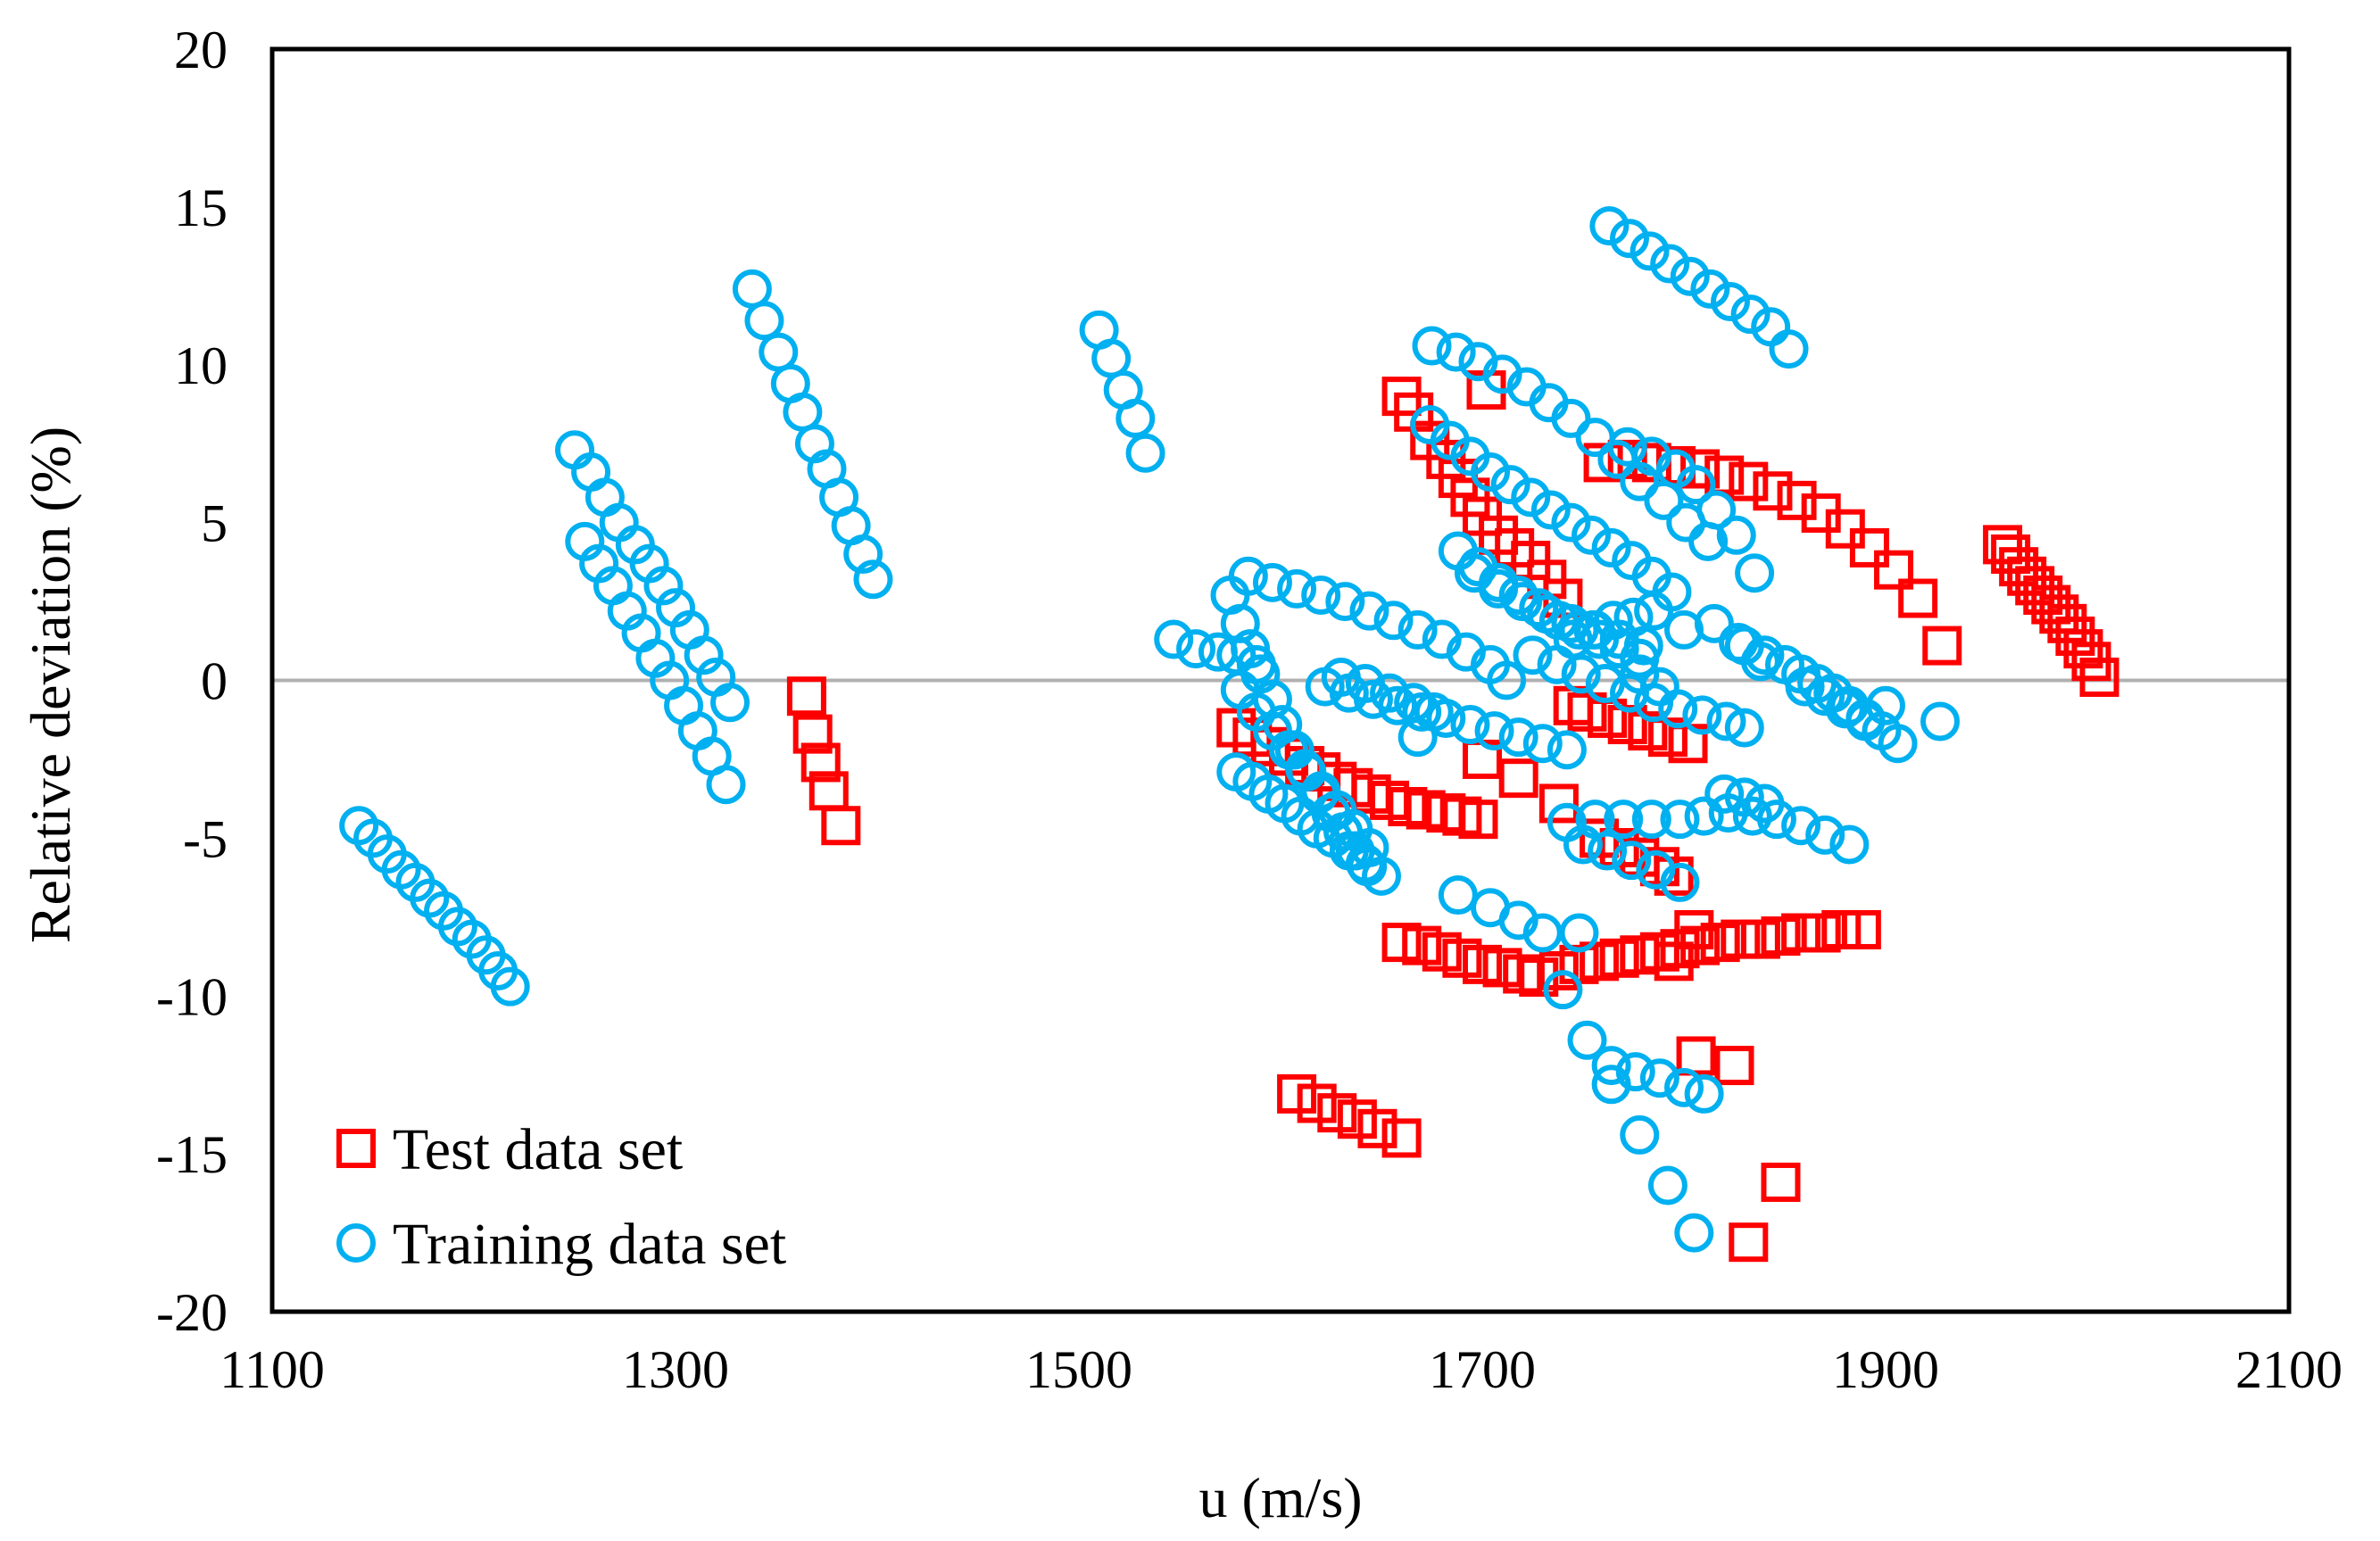 This screenshot has height=1541, width=2380. What do you see at coordinates (676, 1369) in the screenshot?
I see `x-tick-label: 1300` at bounding box center [676, 1369].